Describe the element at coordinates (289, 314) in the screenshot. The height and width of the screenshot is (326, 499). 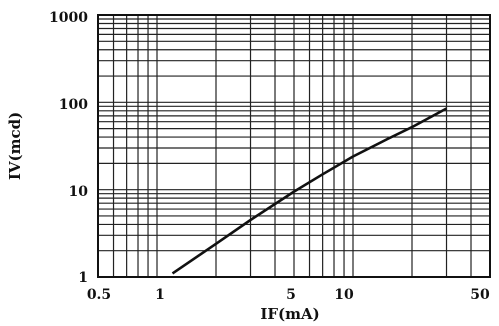
I see `x-axis-title: IF(mA)` at that location.